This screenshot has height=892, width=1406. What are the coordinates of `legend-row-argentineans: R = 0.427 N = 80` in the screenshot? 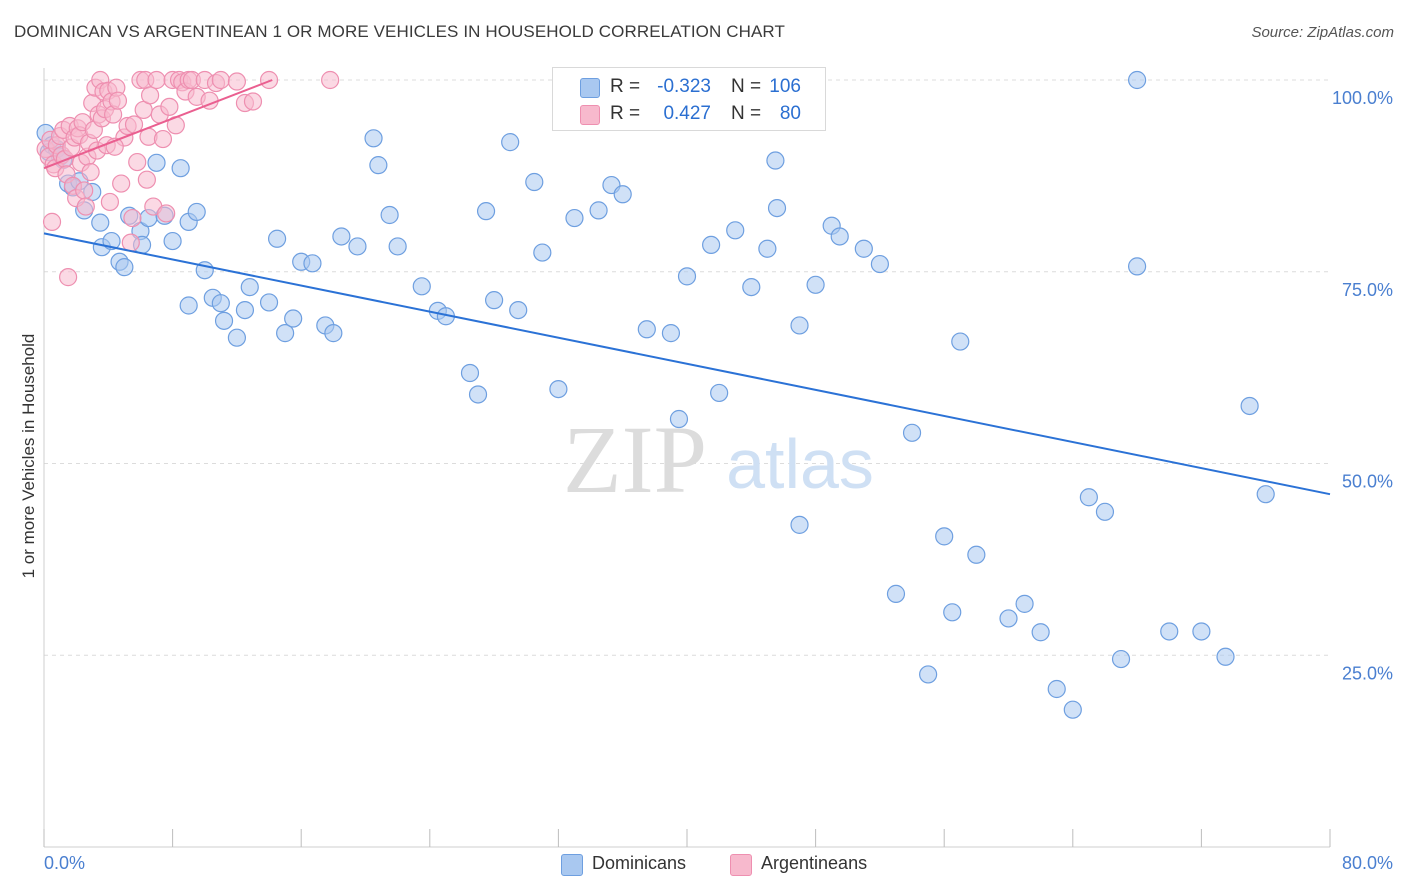 It's located at (689, 113).